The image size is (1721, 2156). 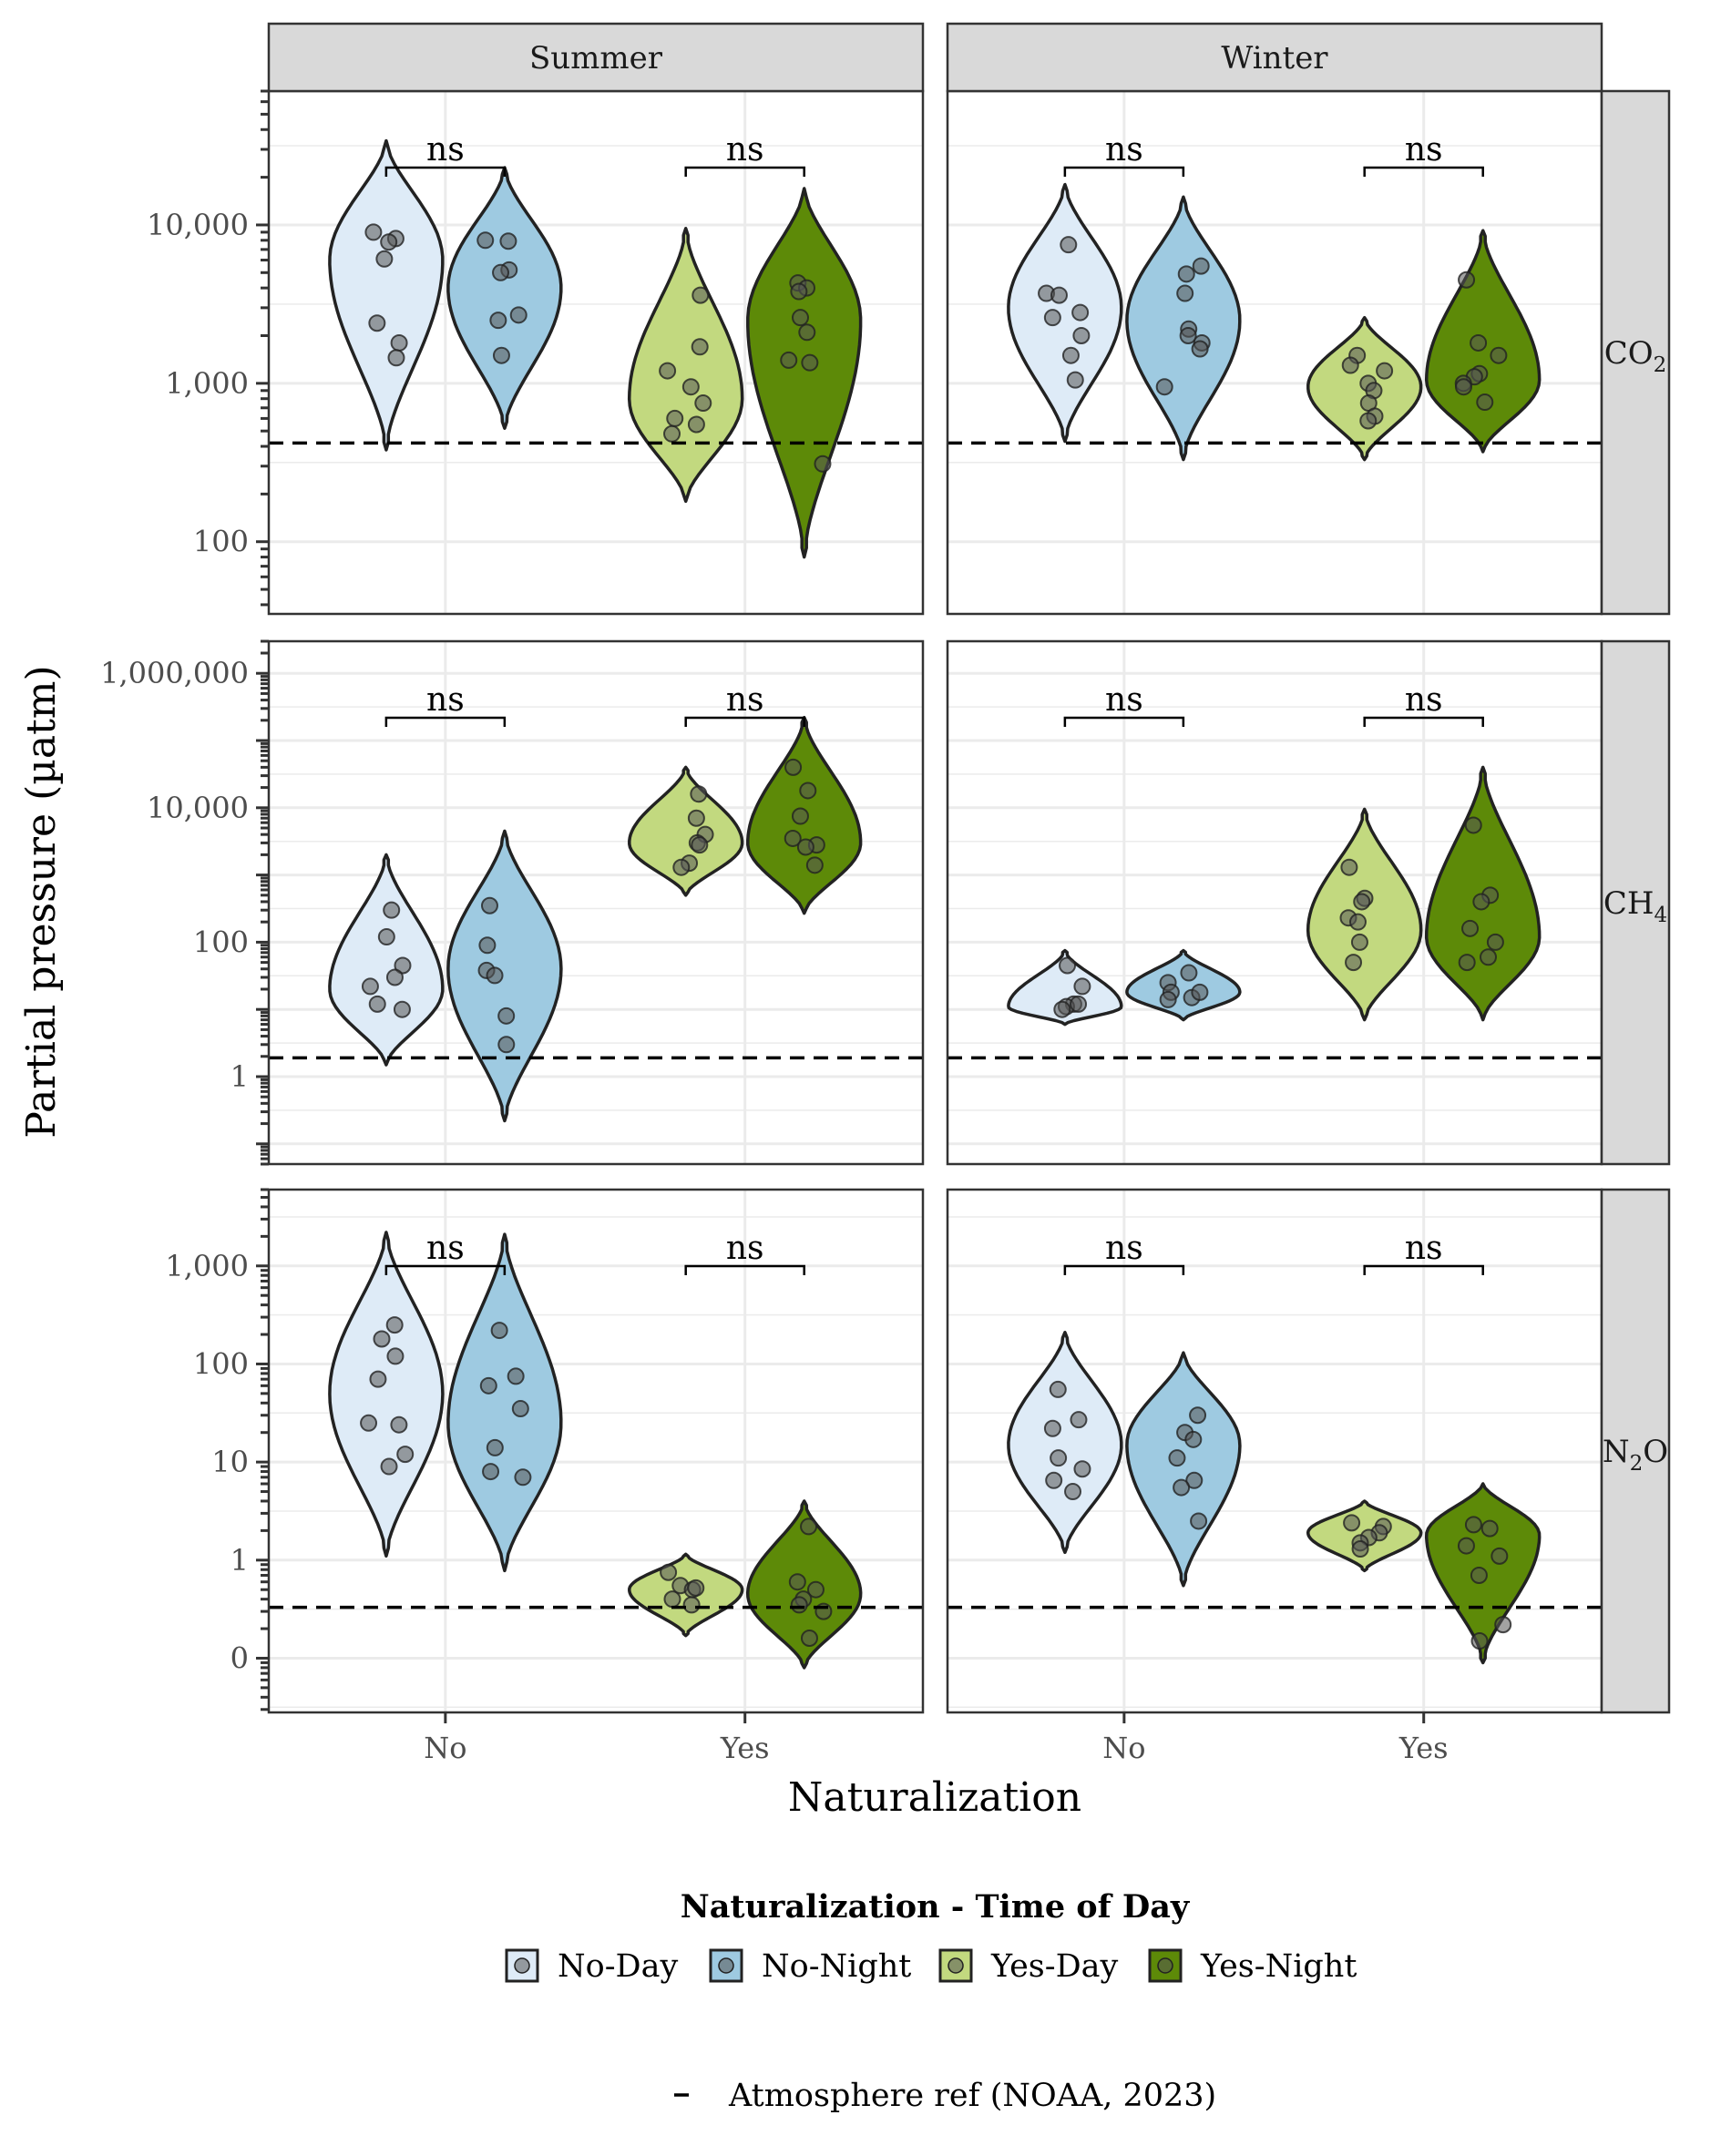 What do you see at coordinates (1065, 1443) in the screenshot?
I see `violin-no-day` at bounding box center [1065, 1443].